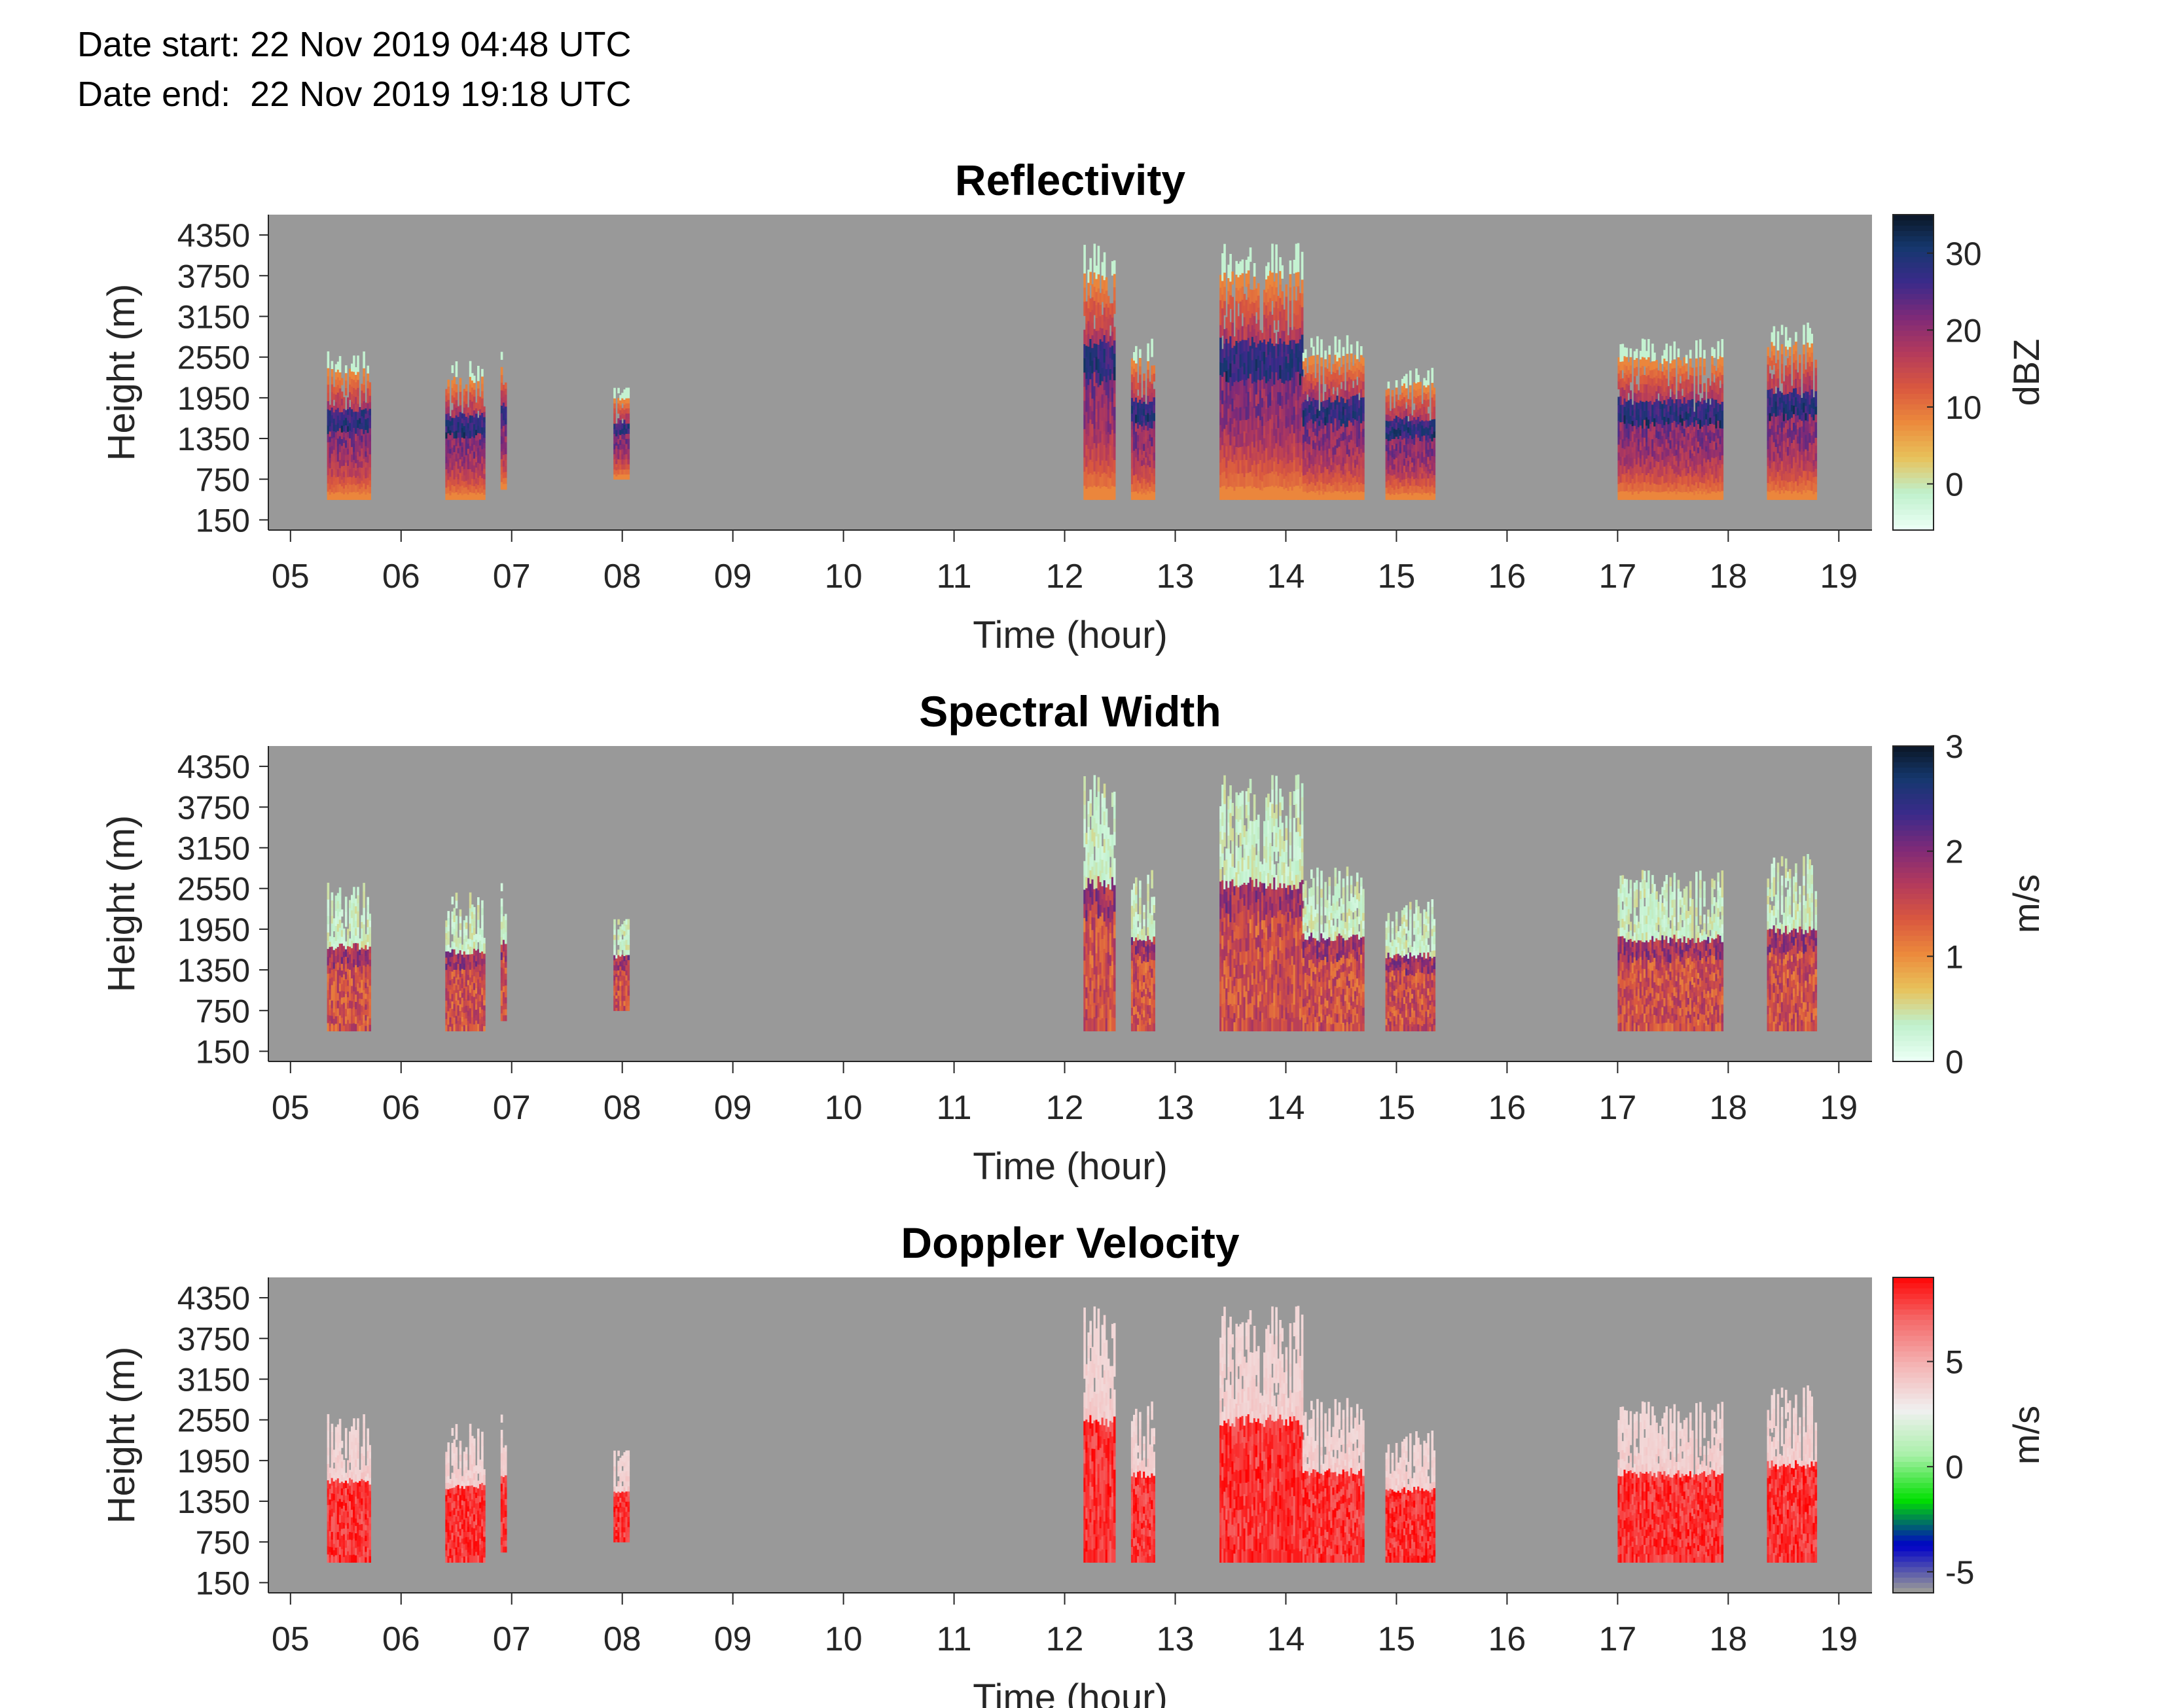 The width and height of the screenshot is (2160, 1708). Describe the element at coordinates (844, 577) in the screenshot. I see `x-tick-label: 10` at that location.